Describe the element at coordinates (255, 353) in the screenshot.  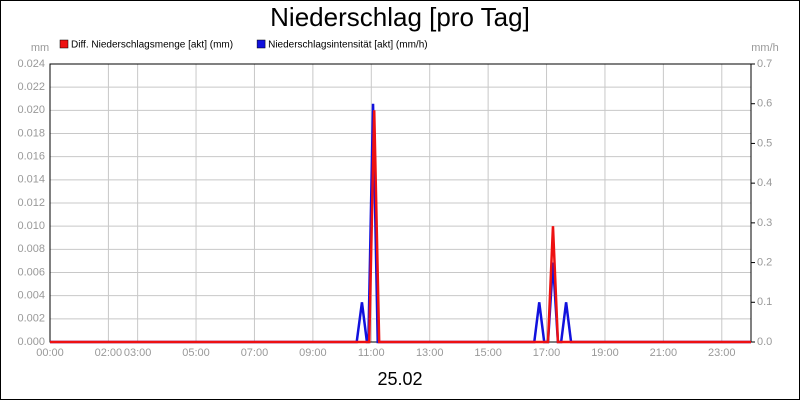
I see `x-tick-label: 07:00` at that location.